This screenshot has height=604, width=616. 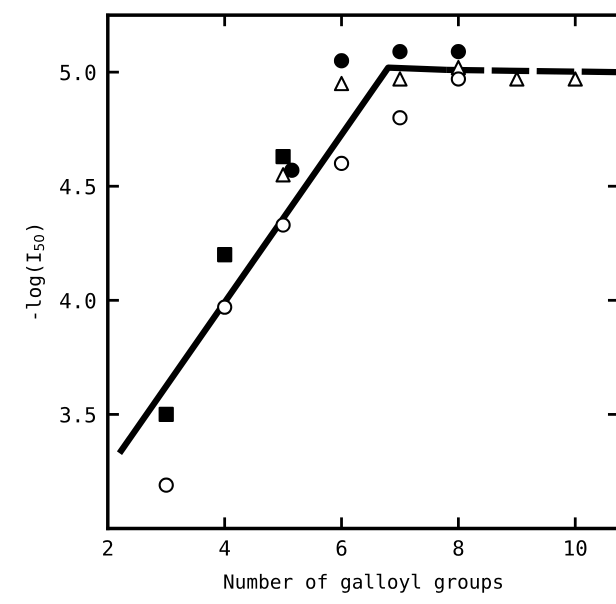 What do you see at coordinates (224, 548) in the screenshot?
I see `x-tick-label: 4` at bounding box center [224, 548].